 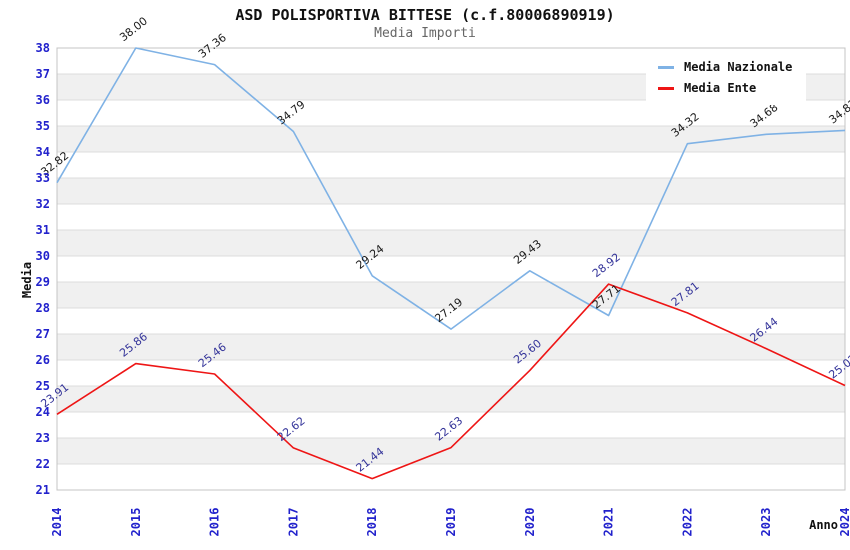 What do you see at coordinates (425, 33) in the screenshot?
I see `chart-subtitle: Media Importi` at bounding box center [425, 33].